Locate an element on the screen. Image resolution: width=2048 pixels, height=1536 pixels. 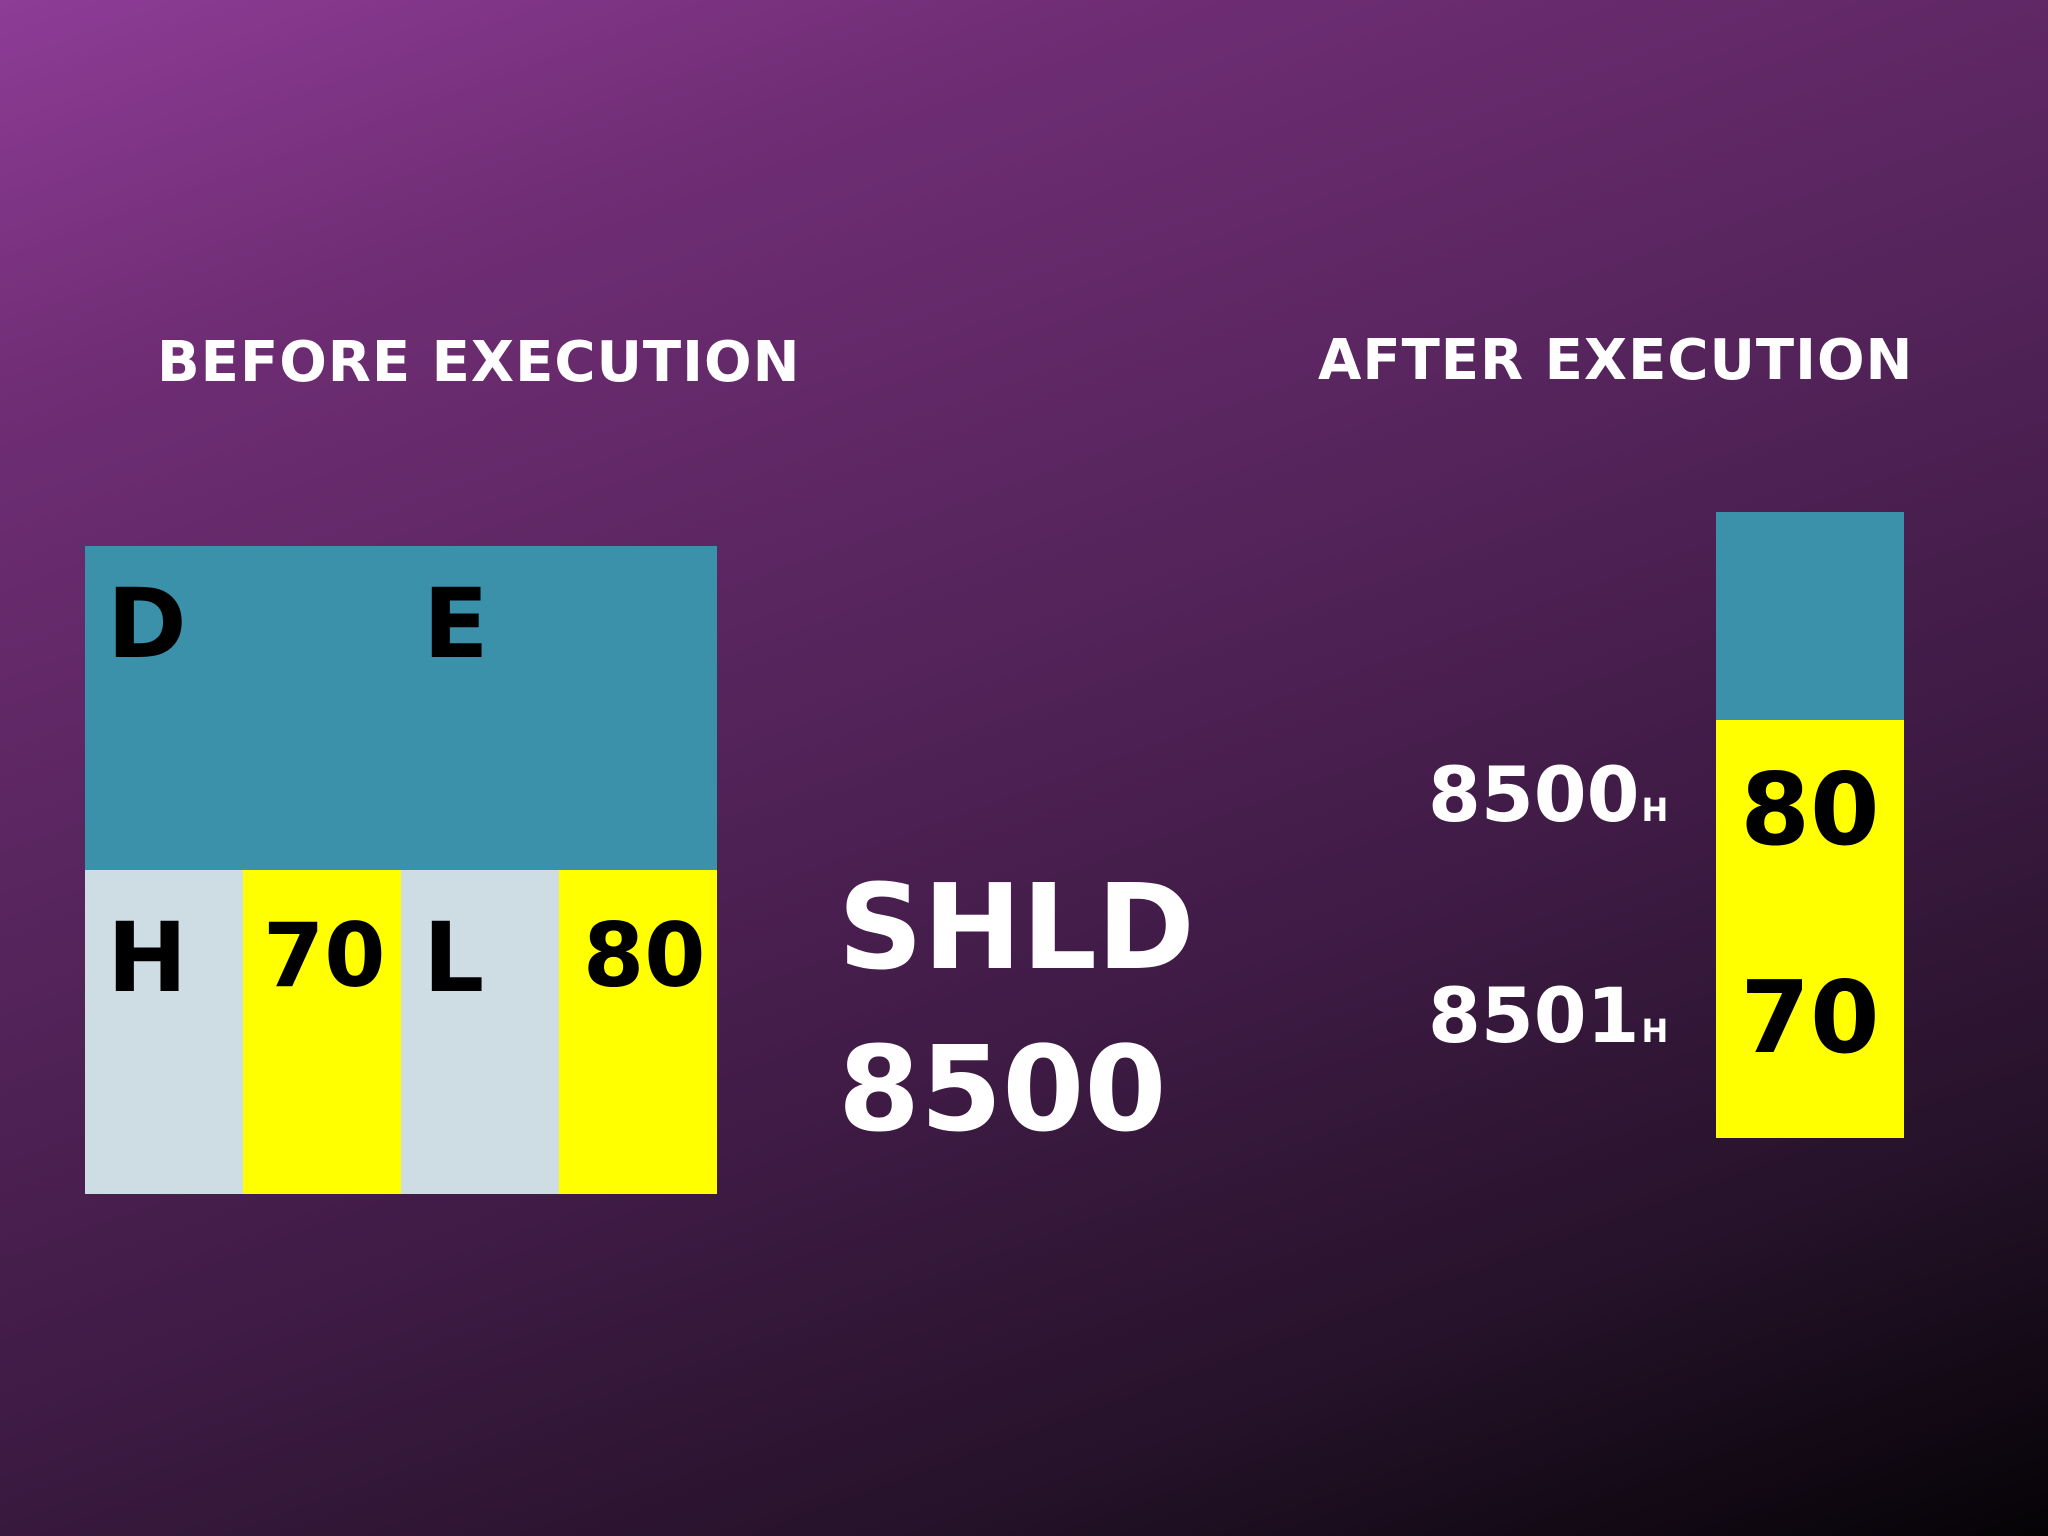
memory-value-8500: 80 is located at coordinates (1810, 809).